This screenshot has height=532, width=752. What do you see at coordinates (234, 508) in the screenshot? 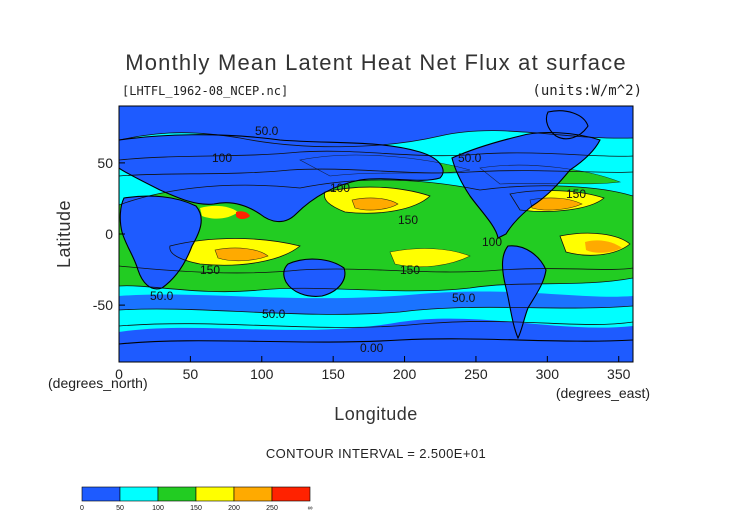
I see `colorbar-level-label: 200` at bounding box center [234, 508].